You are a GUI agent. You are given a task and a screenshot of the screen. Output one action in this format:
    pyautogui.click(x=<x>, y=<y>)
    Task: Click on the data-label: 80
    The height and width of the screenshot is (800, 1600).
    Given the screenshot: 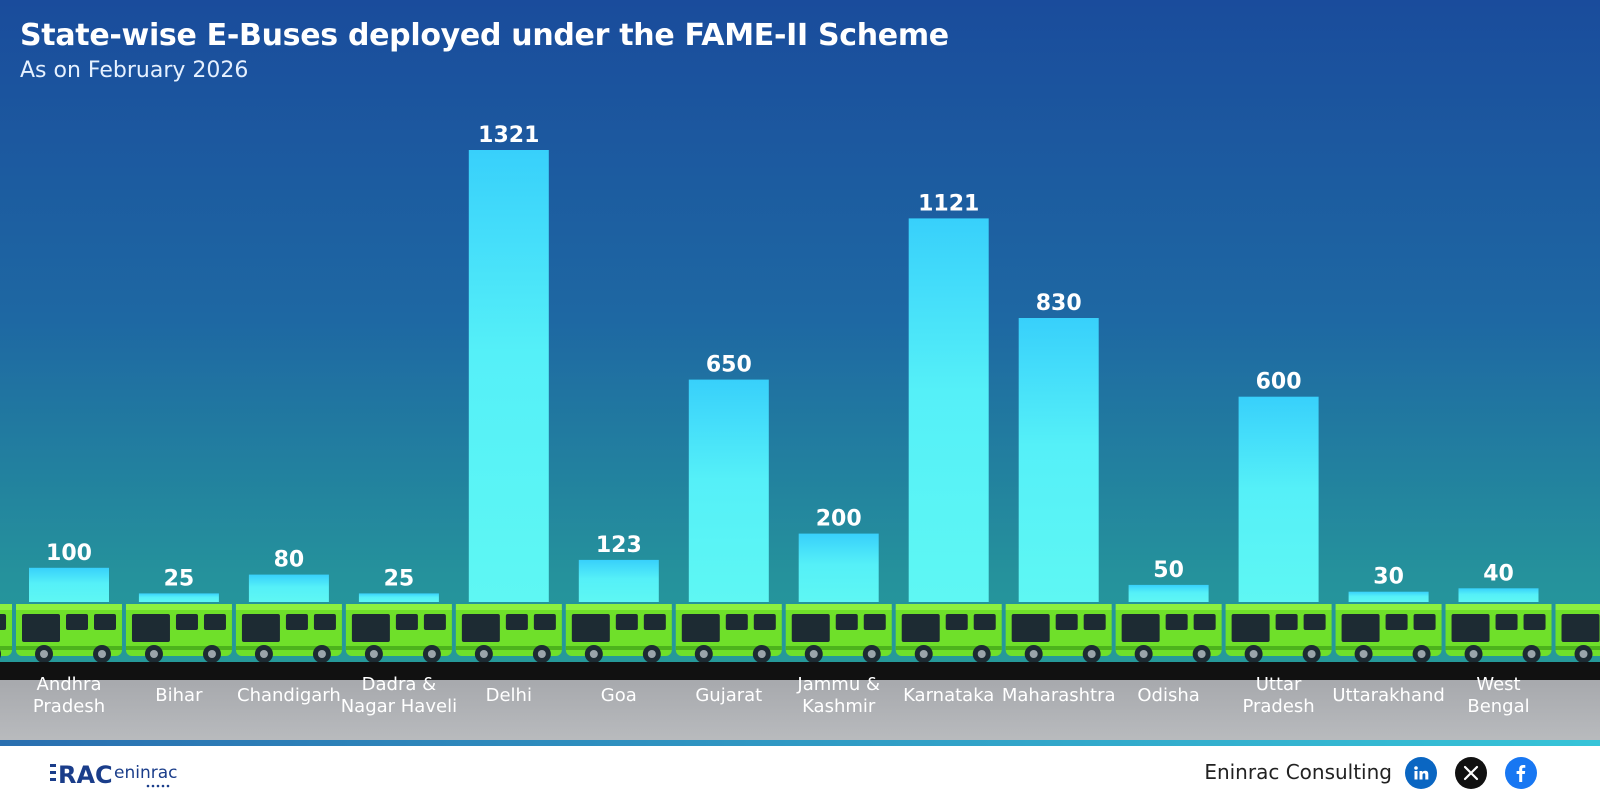 What is the action you would take?
    pyautogui.click(x=289, y=560)
    